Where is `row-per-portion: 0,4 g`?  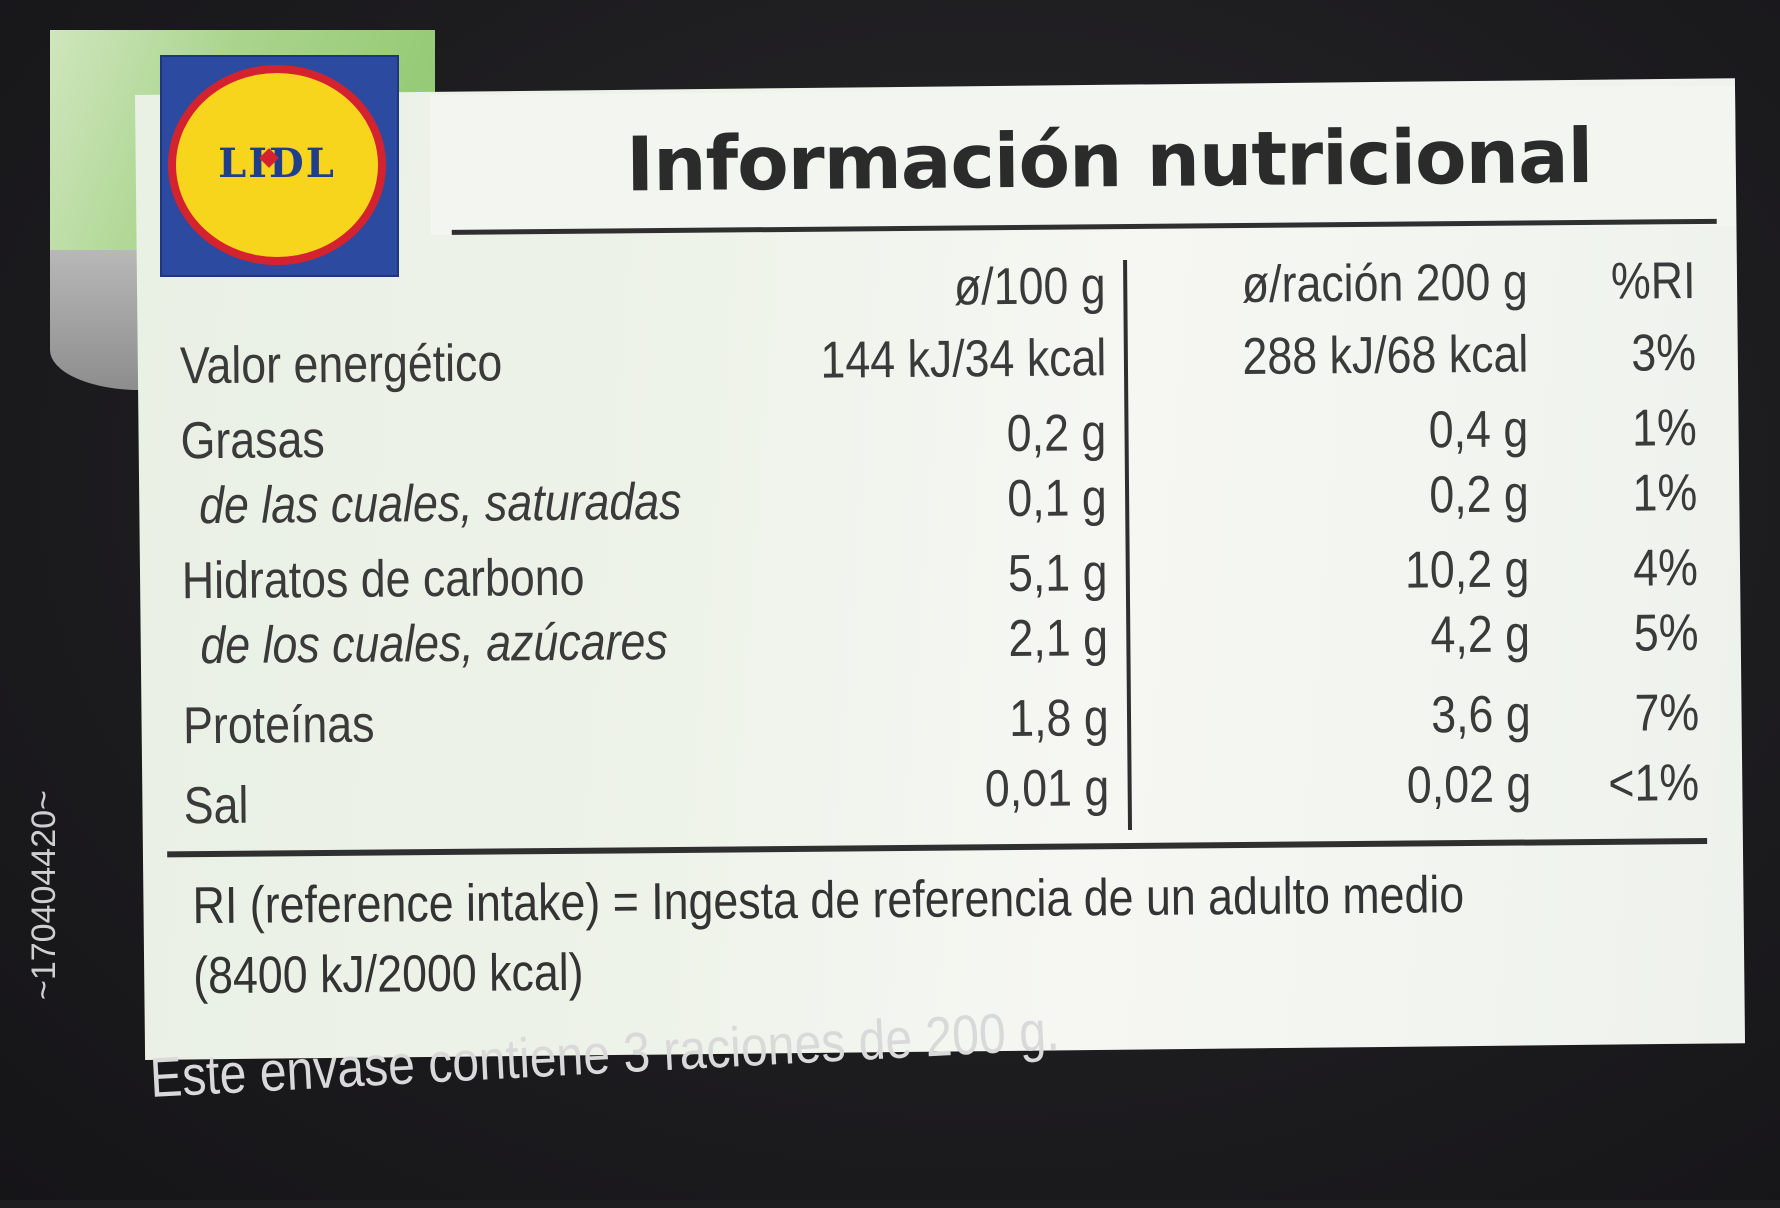
row-per-portion: 0,4 g is located at coordinates (1478, 430).